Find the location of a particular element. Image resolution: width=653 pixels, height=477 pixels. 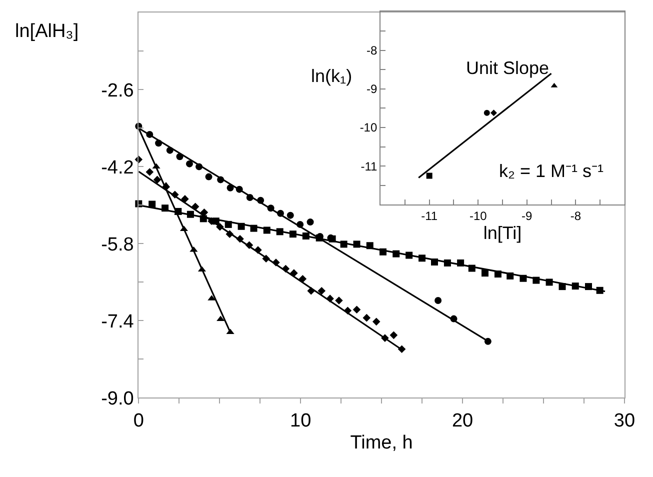

y-tick-label: -9 is located at coordinates (372, 89).